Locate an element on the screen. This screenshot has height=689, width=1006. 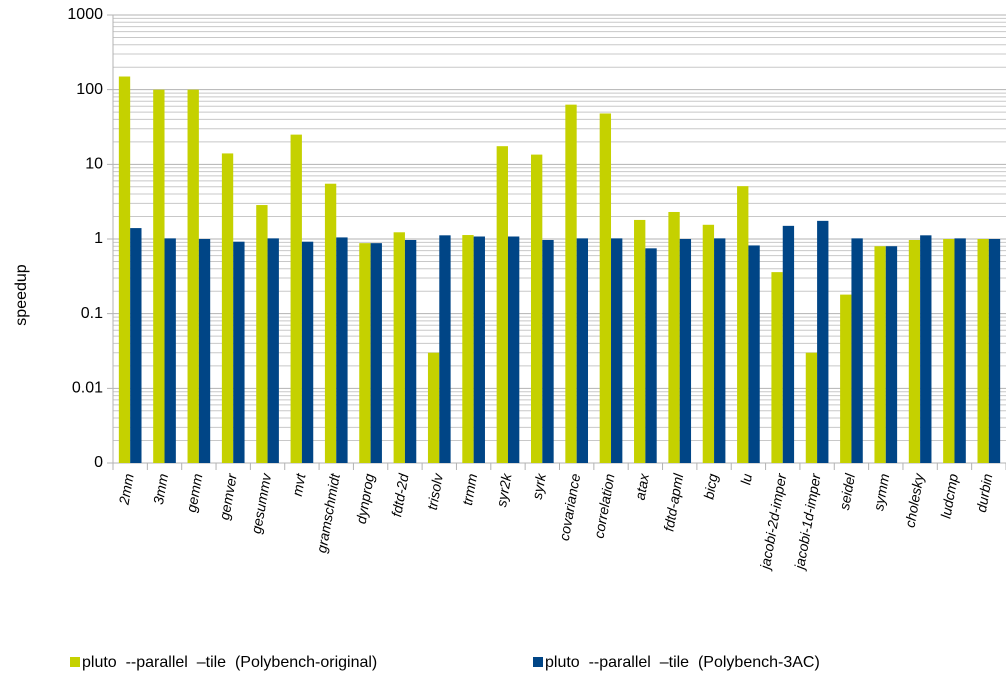
x-tick-label: ludcmp is located at coordinates (949, 495).